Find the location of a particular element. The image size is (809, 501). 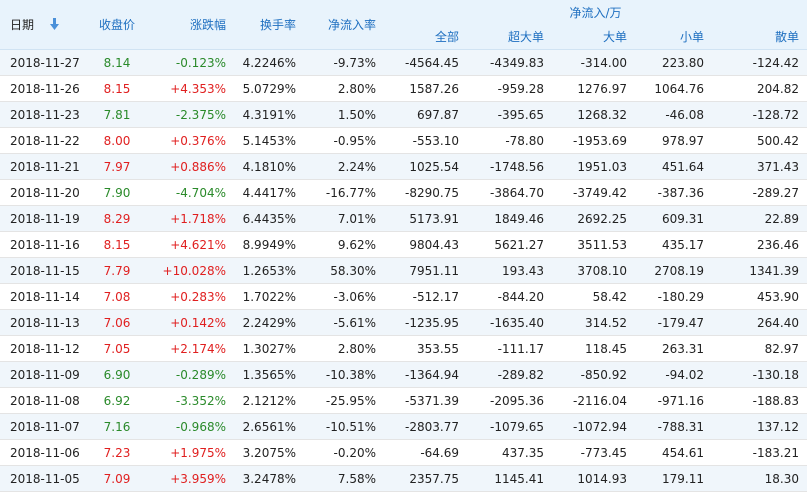

net-large-cell: -1953.69 is located at coordinates (593, 140).